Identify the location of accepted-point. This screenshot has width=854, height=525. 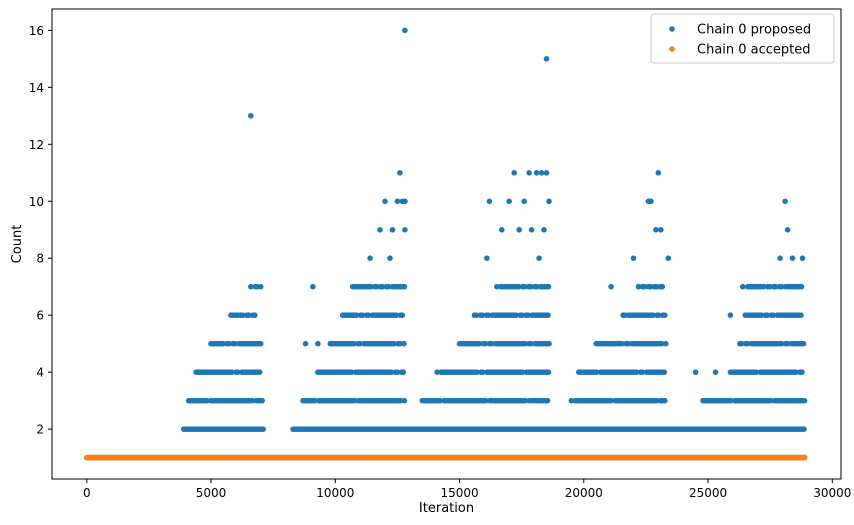
(804, 457).